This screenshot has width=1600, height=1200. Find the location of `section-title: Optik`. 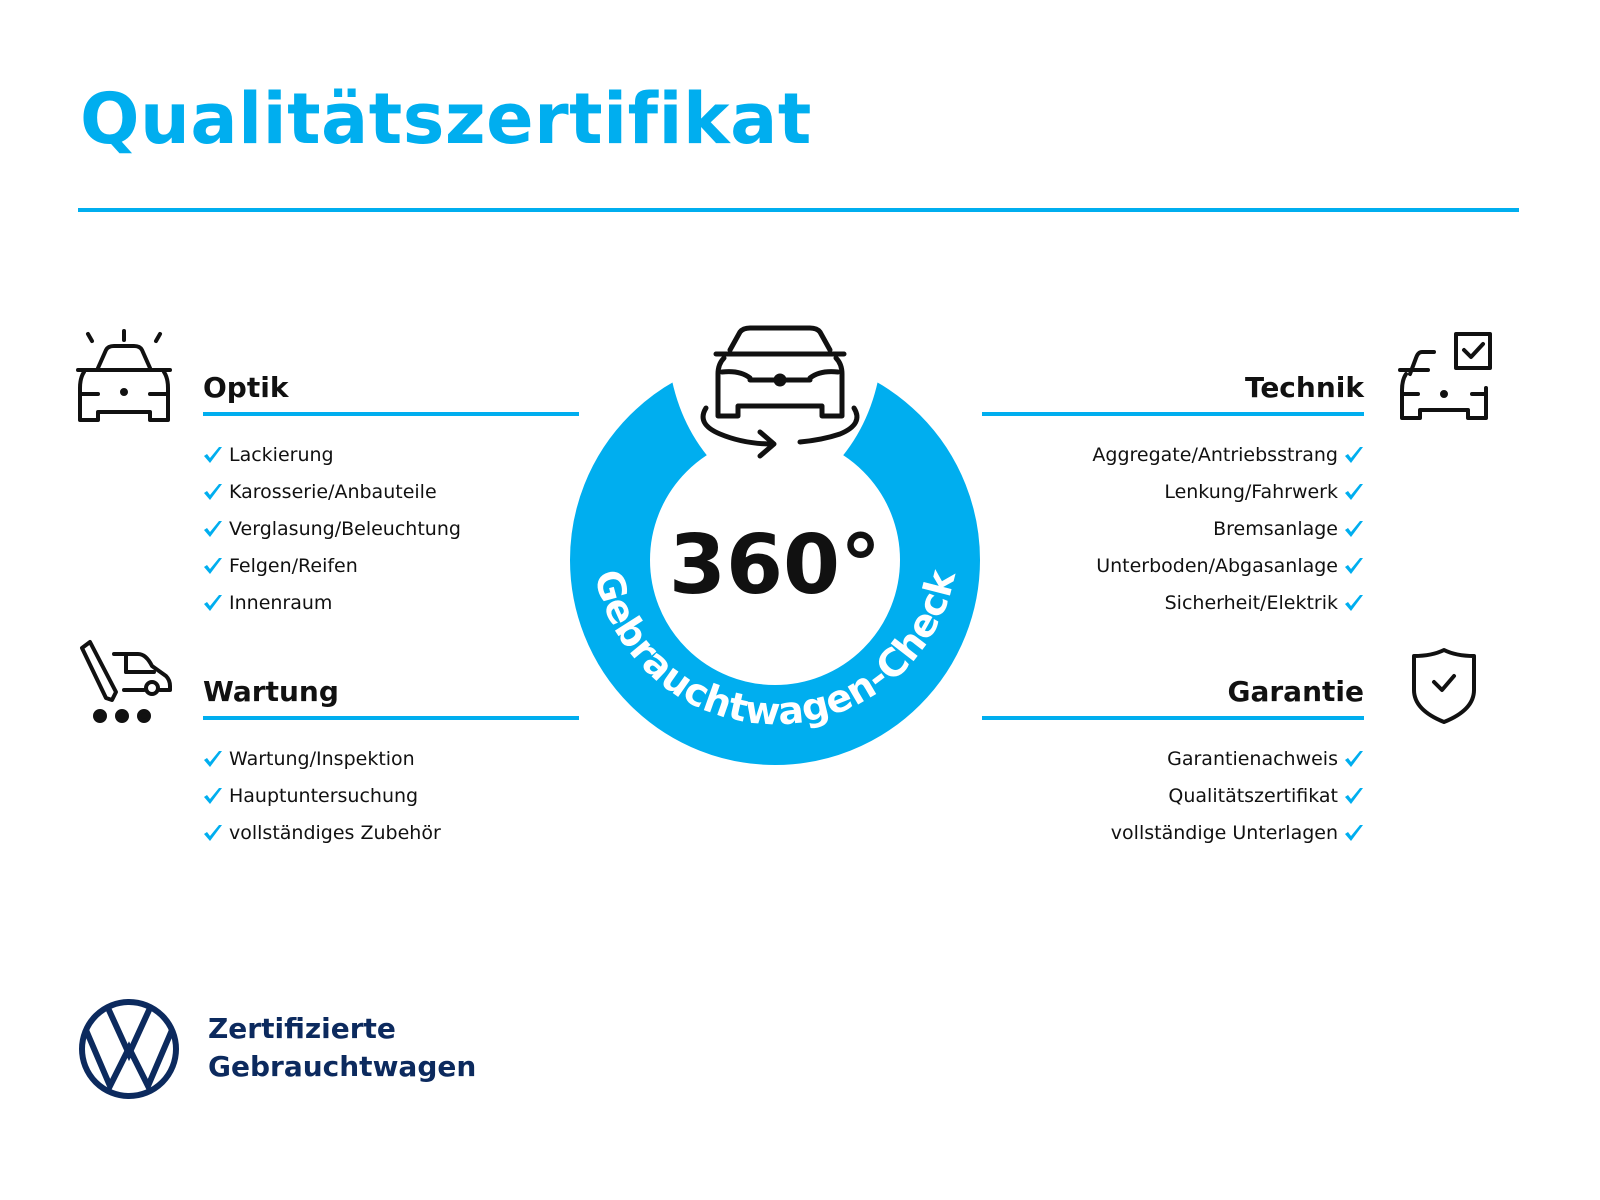

section-title: Optik is located at coordinates (246, 387).